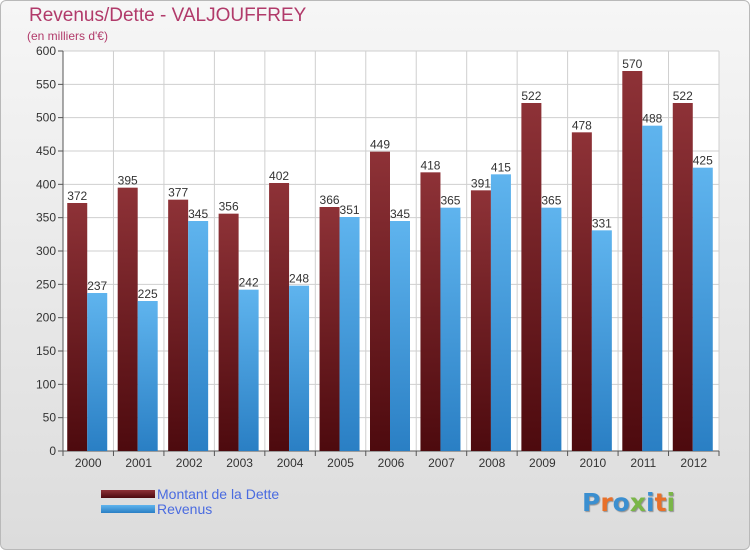 The height and width of the screenshot is (550, 750). What do you see at coordinates (46, 284) in the screenshot?
I see `y-tick-label: 250` at bounding box center [46, 284].